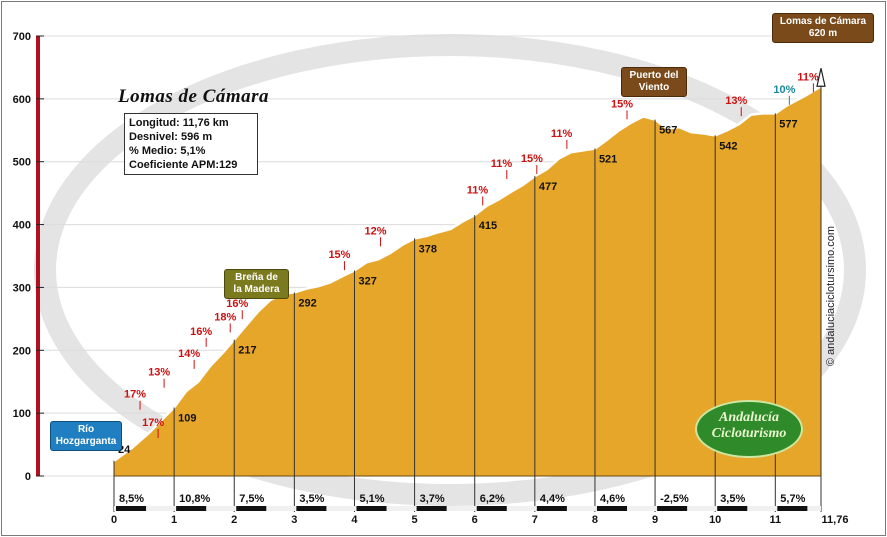 The image size is (887, 537). Describe the element at coordinates (251, 499) in the screenshot. I see `segment-gradient-2: 7,5%` at that location.